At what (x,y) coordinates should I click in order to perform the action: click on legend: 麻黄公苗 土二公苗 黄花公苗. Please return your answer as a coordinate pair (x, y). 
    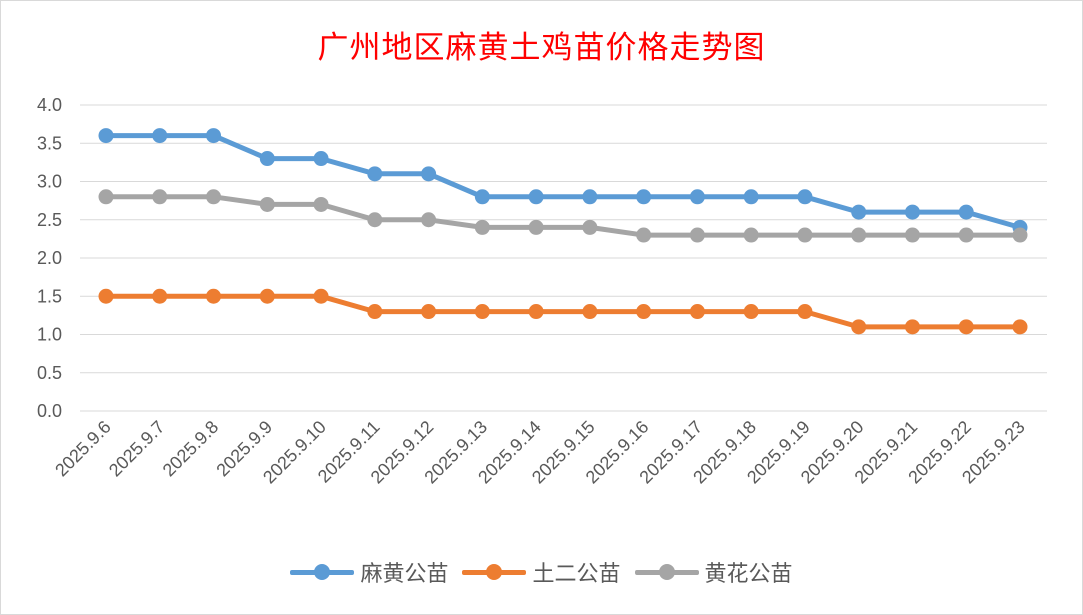
    Looking at the image, I should click on (541, 572).